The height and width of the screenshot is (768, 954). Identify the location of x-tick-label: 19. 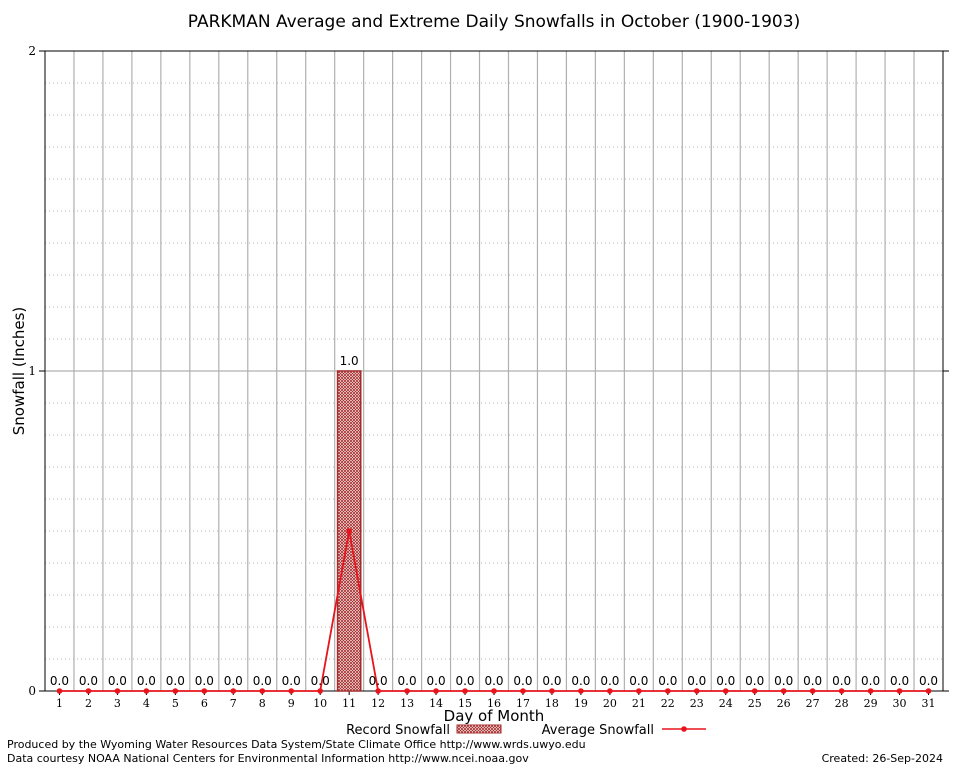
(581, 703).